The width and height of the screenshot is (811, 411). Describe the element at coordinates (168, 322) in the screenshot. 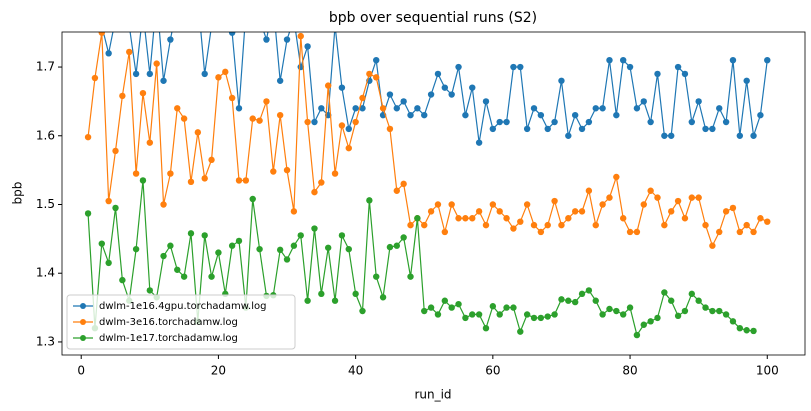

I see `legend-label: dwlm-3e16.torchadamw.log` at that location.